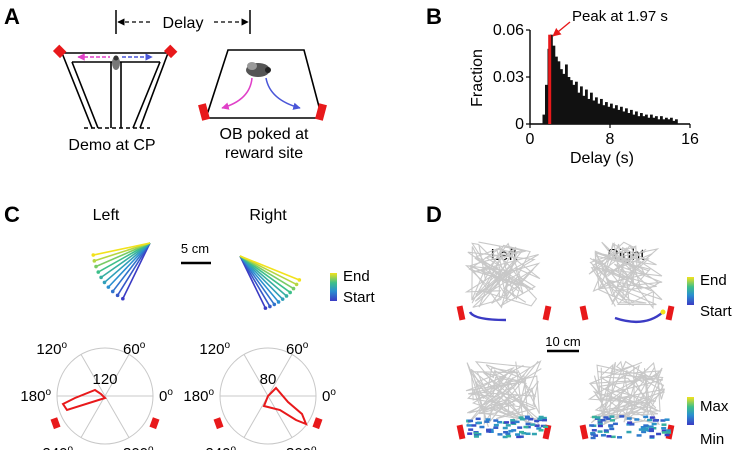 Image resolution: width=742 pixels, height=450 pixels. What do you see at coordinates (268, 215) in the screenshot?
I see `c-right-title: Right` at bounding box center [268, 215].